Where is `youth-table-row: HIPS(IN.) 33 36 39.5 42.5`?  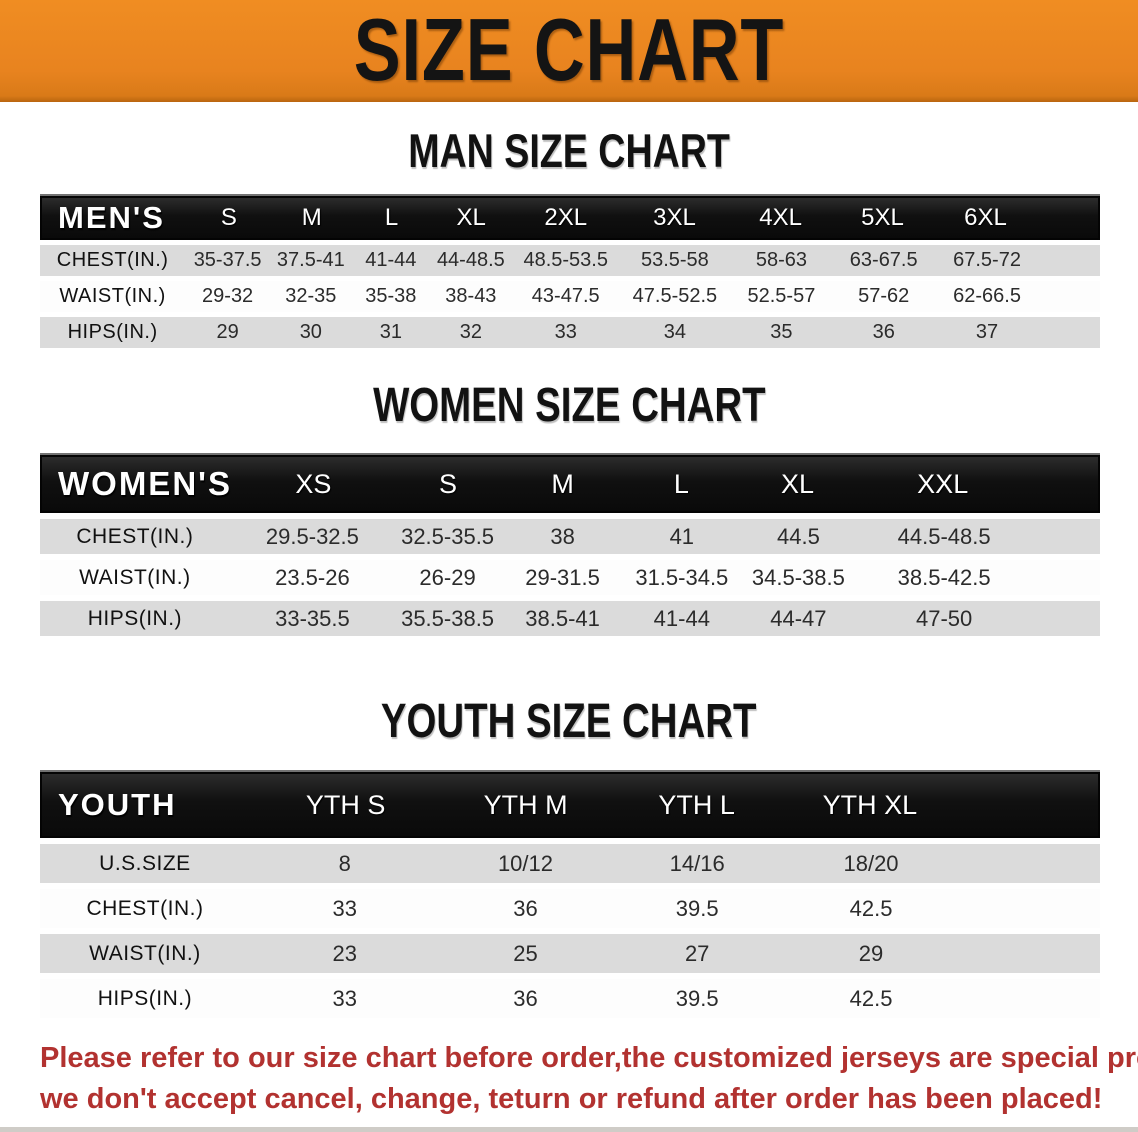 youth-table-row: HIPS(IN.) 33 36 39.5 42.5 is located at coordinates (570, 998).